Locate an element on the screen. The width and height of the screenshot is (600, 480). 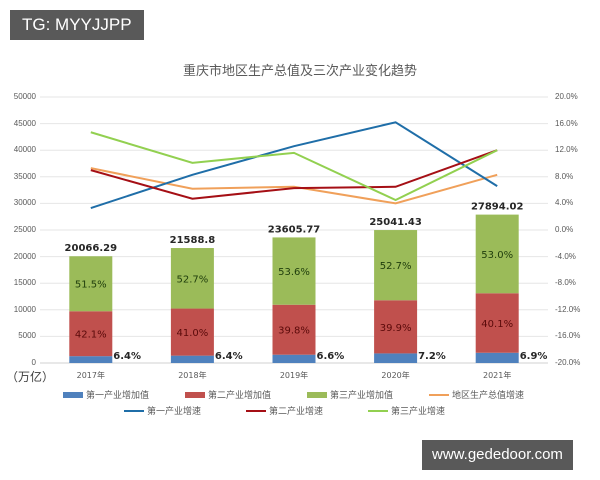
legend-item: 第一产业增速 is located at coordinates (178, 410).